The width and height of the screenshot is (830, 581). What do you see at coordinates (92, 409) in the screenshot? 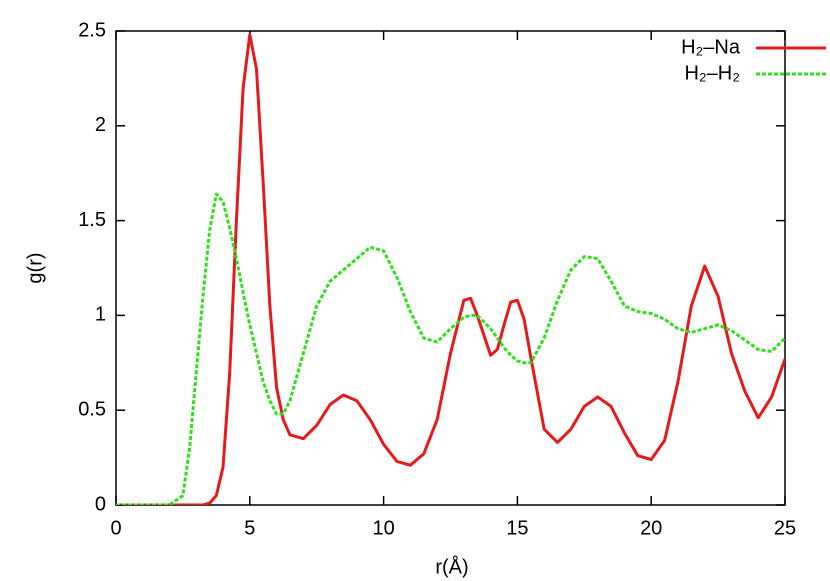
I see `y-tick-label: 0.5` at bounding box center [92, 409].